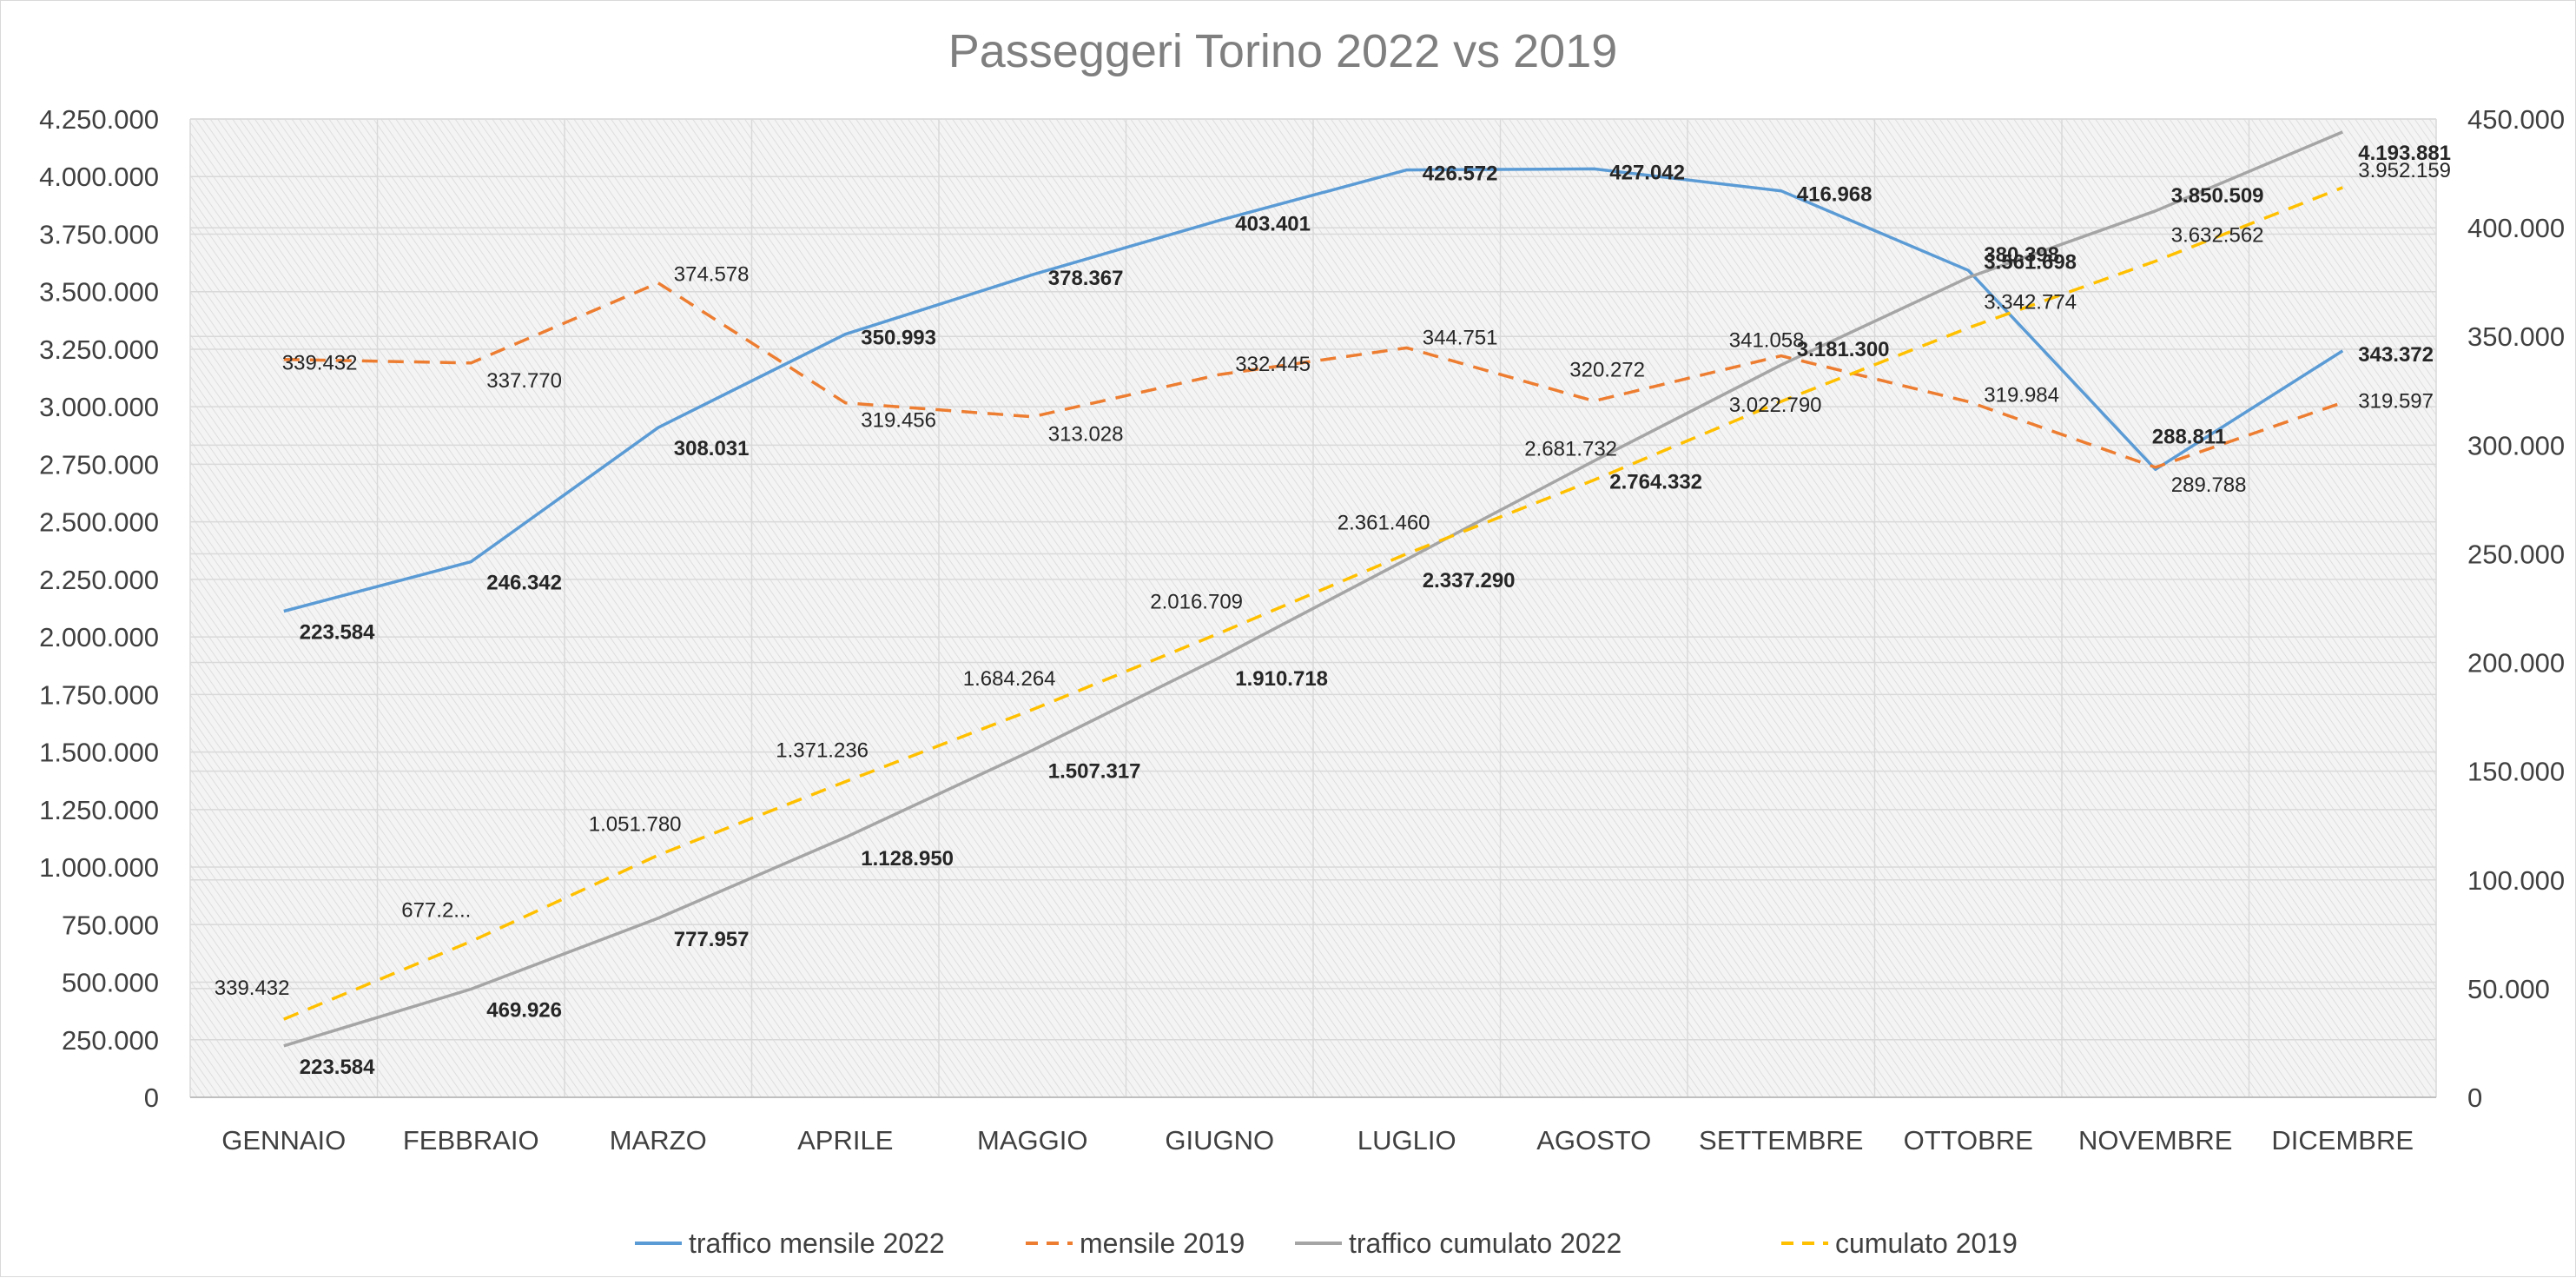 The image size is (2576, 1278). What do you see at coordinates (1461, 174) in the screenshot?
I see `data-label: 426.572` at bounding box center [1461, 174].